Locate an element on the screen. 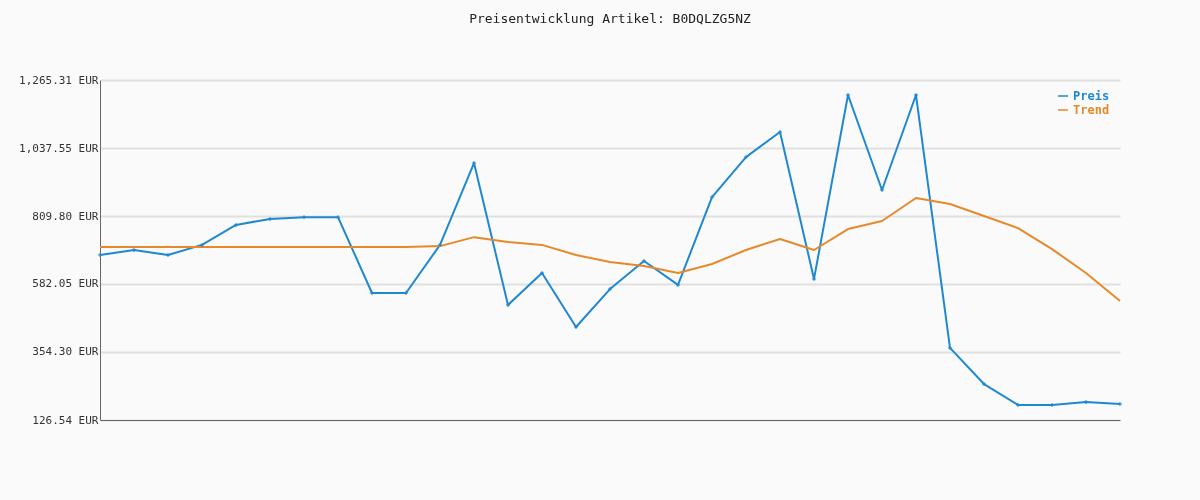 The image size is (1200, 500). y-tick-label: 809.80 EUR is located at coordinates (65, 216).